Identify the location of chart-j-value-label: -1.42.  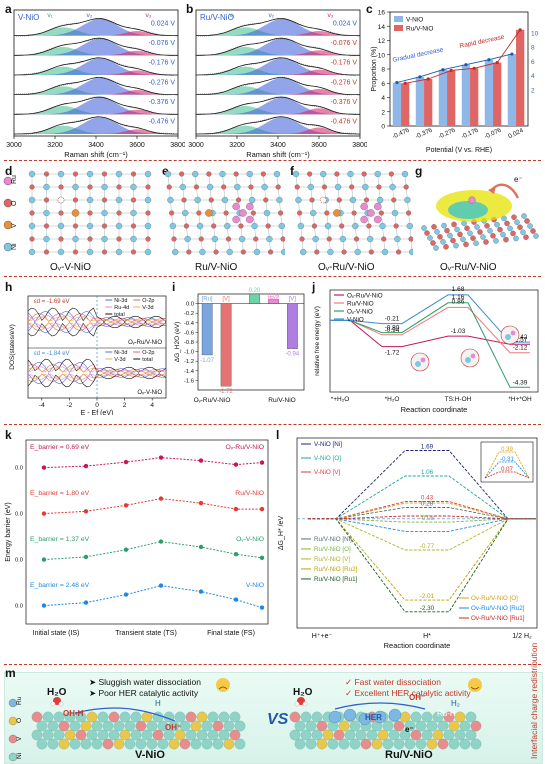
(520, 337).